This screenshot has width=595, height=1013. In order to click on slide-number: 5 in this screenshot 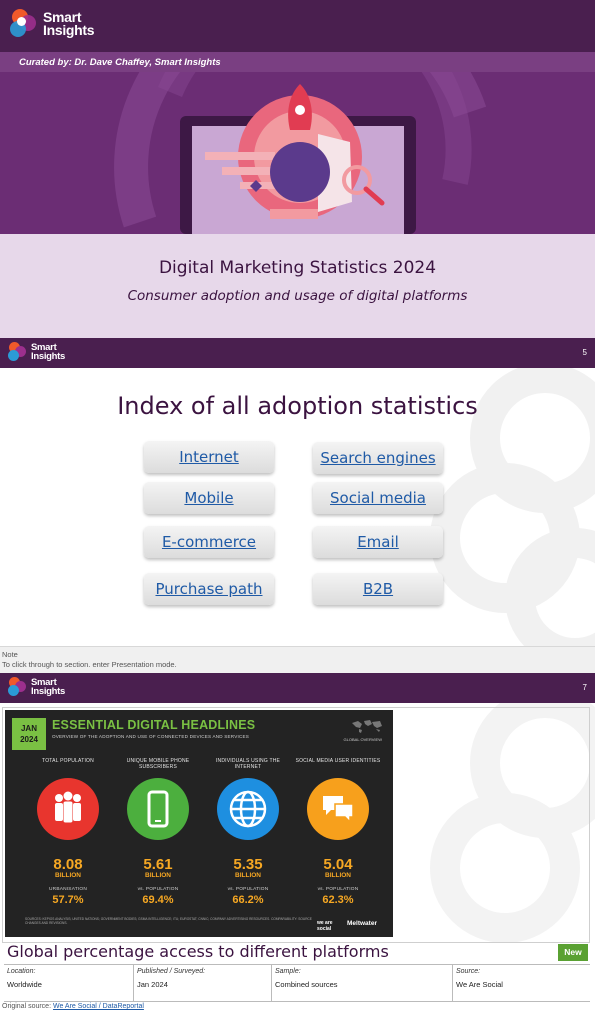, I will do `click(584, 352)`.